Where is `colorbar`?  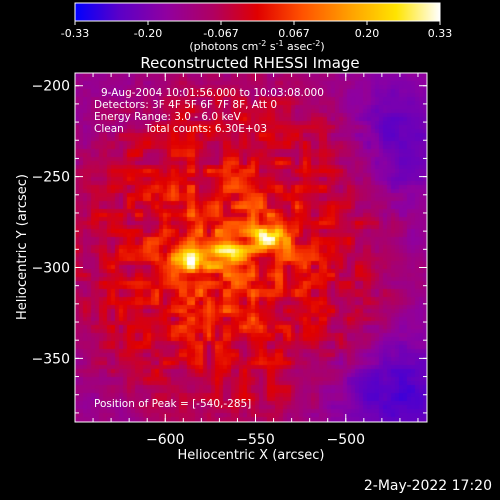
colorbar is located at coordinates (257, 12).